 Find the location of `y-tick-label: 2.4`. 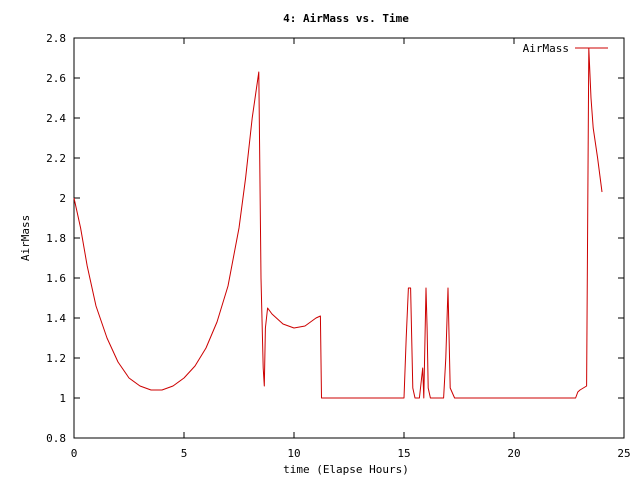

y-tick-label: 2.4 is located at coordinates (56, 118).